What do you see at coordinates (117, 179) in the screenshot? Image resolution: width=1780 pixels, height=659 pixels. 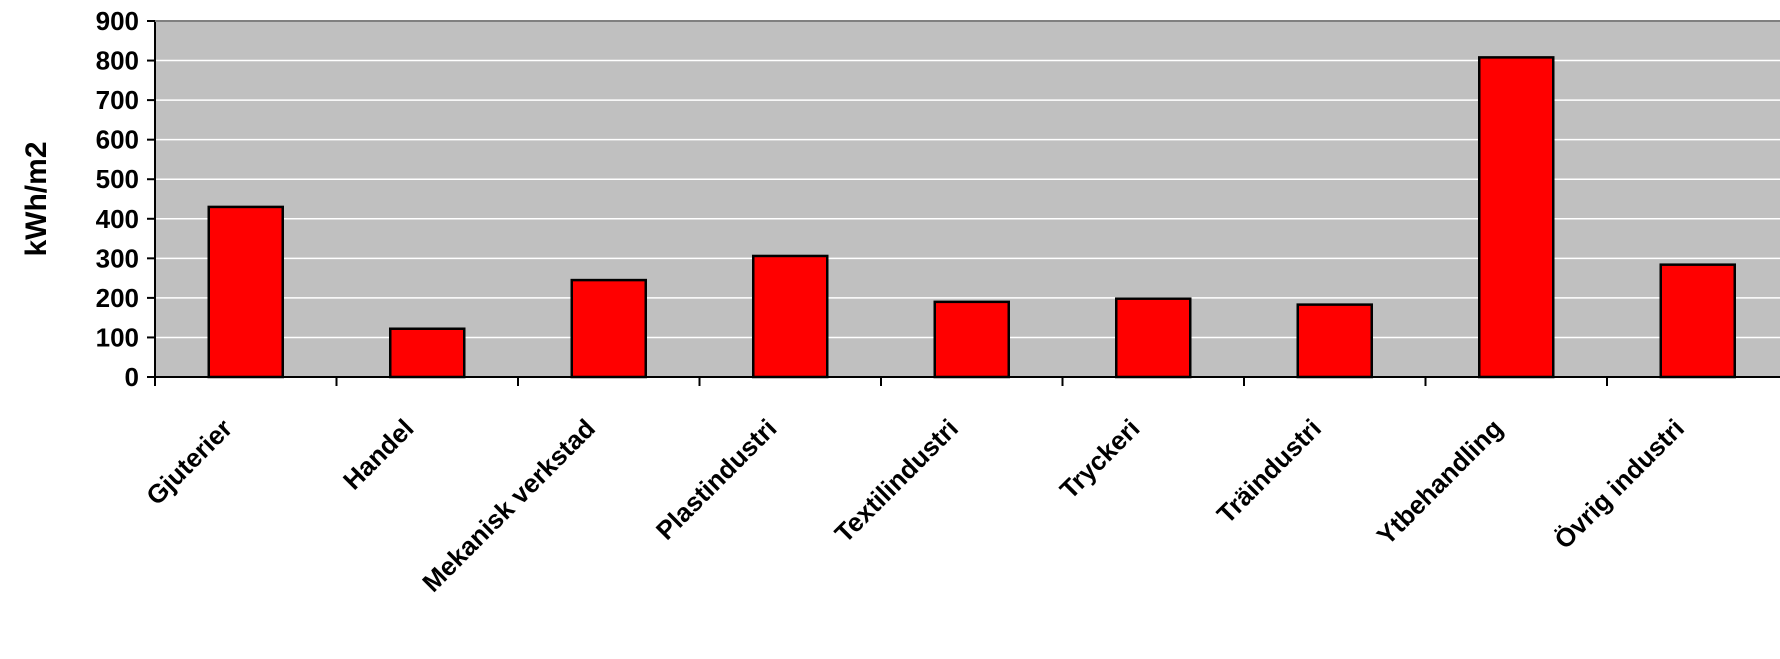 I see `y-tick-label: 500` at bounding box center [117, 179].